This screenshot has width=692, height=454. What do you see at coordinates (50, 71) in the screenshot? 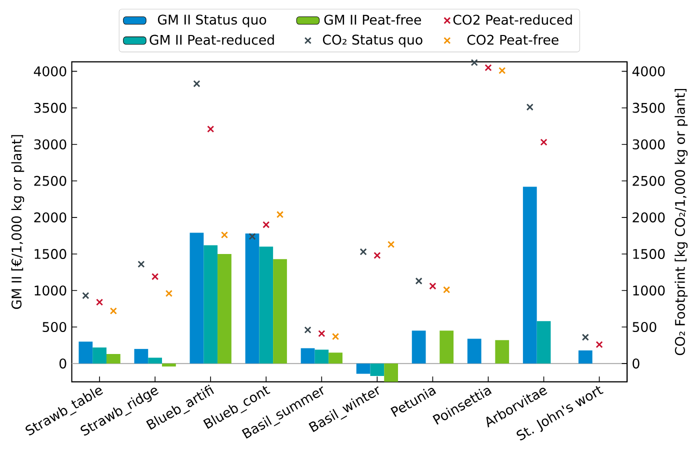
I see `y-tick-label: 4000` at bounding box center [50, 71].